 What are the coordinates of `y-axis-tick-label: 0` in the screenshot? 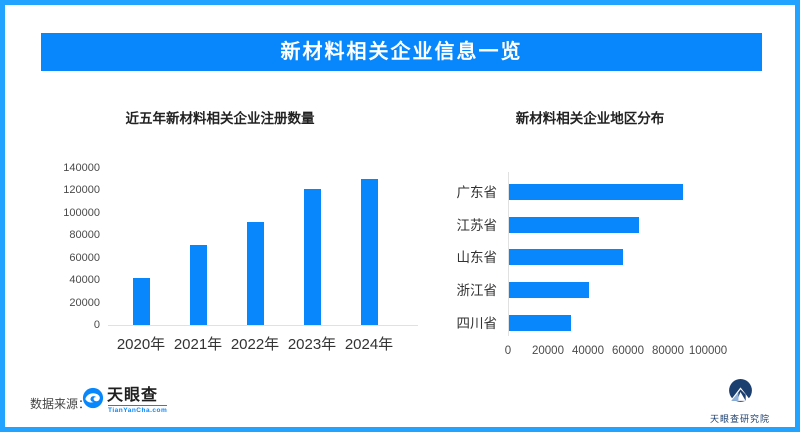 It's located at (96, 325).